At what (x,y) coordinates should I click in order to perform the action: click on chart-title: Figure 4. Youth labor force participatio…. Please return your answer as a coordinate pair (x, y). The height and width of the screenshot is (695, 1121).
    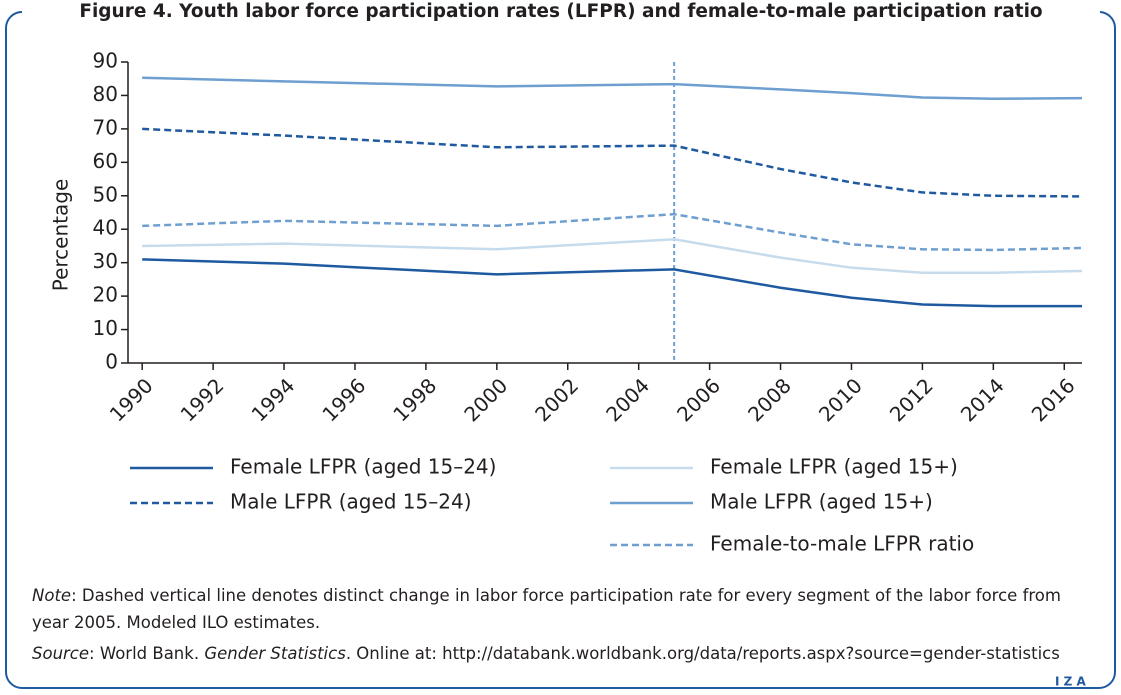
    Looking at the image, I should click on (560, 11).